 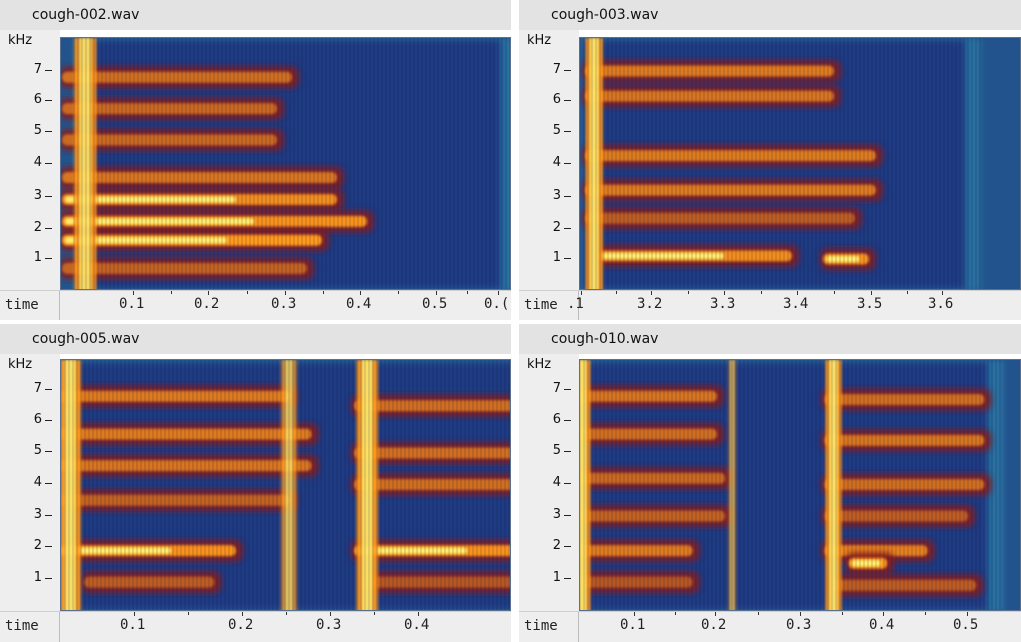 I want to click on panel-title: cough-003.wav, so click(x=770, y=15).